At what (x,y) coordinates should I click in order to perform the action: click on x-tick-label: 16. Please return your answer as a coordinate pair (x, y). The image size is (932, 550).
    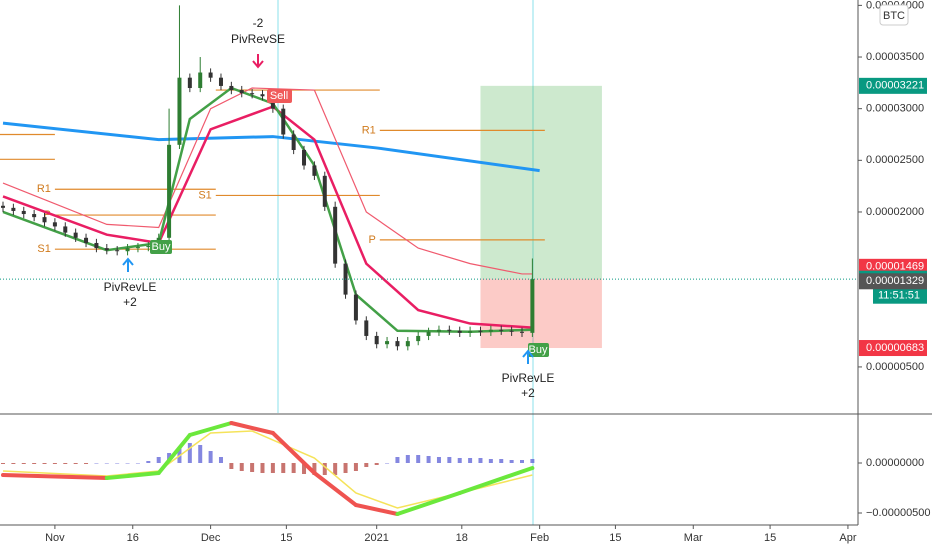
    Looking at the image, I should click on (133, 538).